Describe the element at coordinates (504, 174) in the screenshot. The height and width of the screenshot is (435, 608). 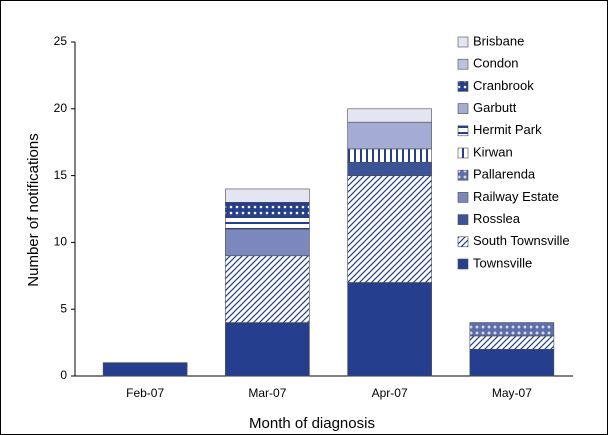
I see `legend-label: Pallarenda` at that location.